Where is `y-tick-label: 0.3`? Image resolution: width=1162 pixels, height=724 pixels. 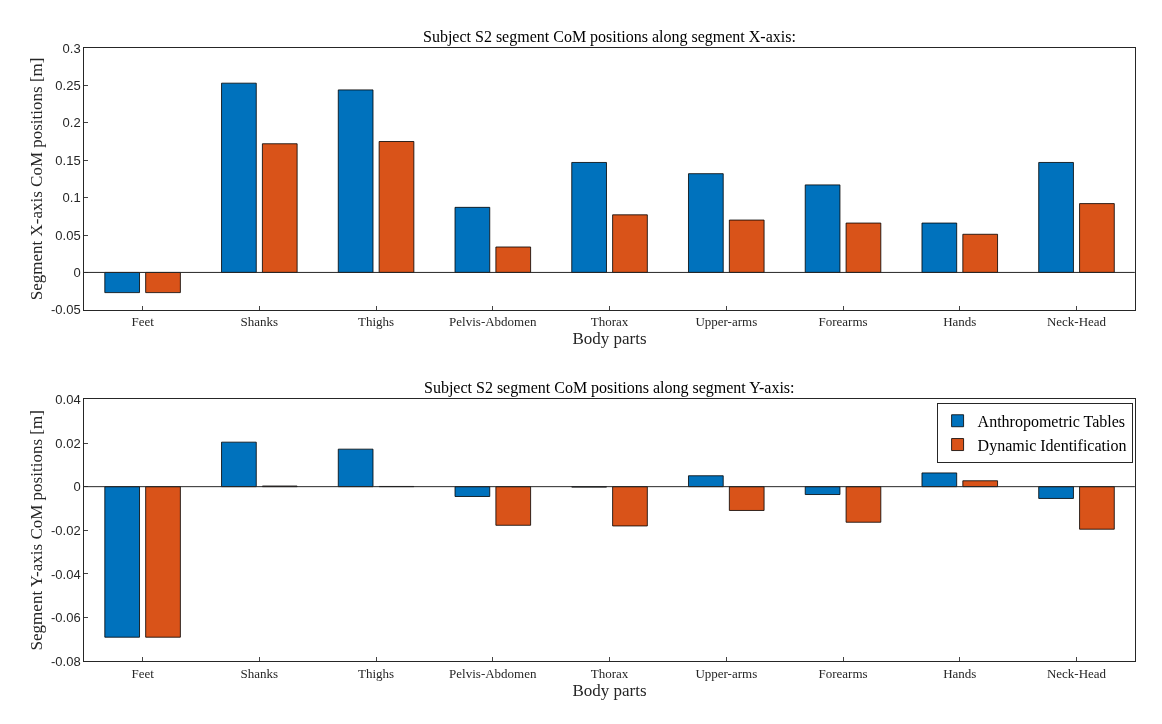 y-tick-label: 0.3 is located at coordinates (71, 48).